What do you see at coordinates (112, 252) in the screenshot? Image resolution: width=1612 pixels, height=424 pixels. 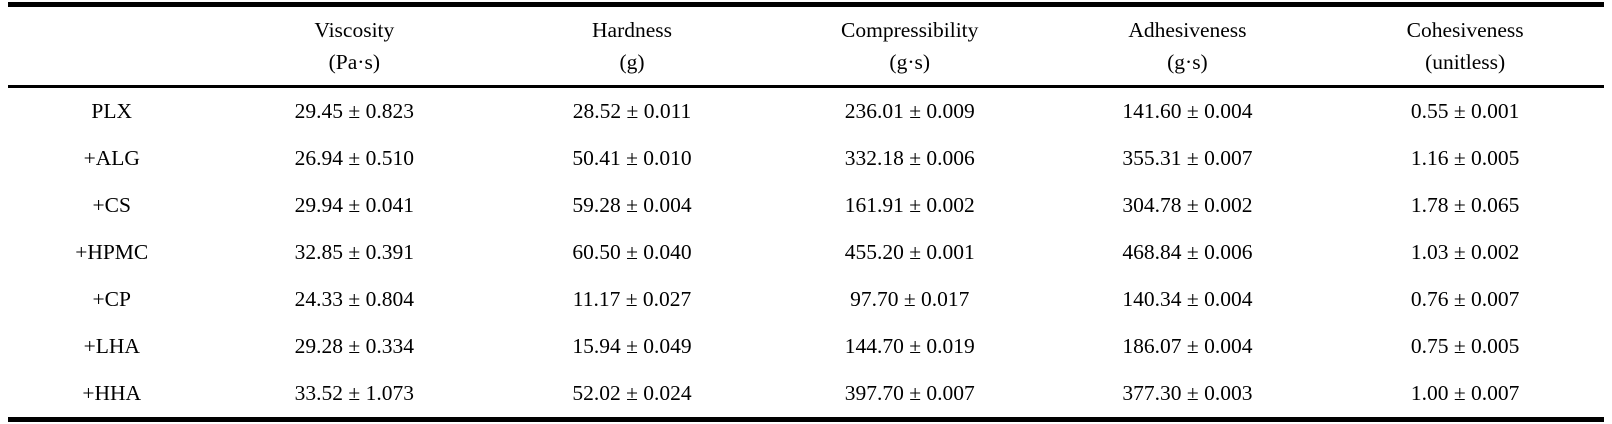 I see `row-label: +HPMC` at bounding box center [112, 252].